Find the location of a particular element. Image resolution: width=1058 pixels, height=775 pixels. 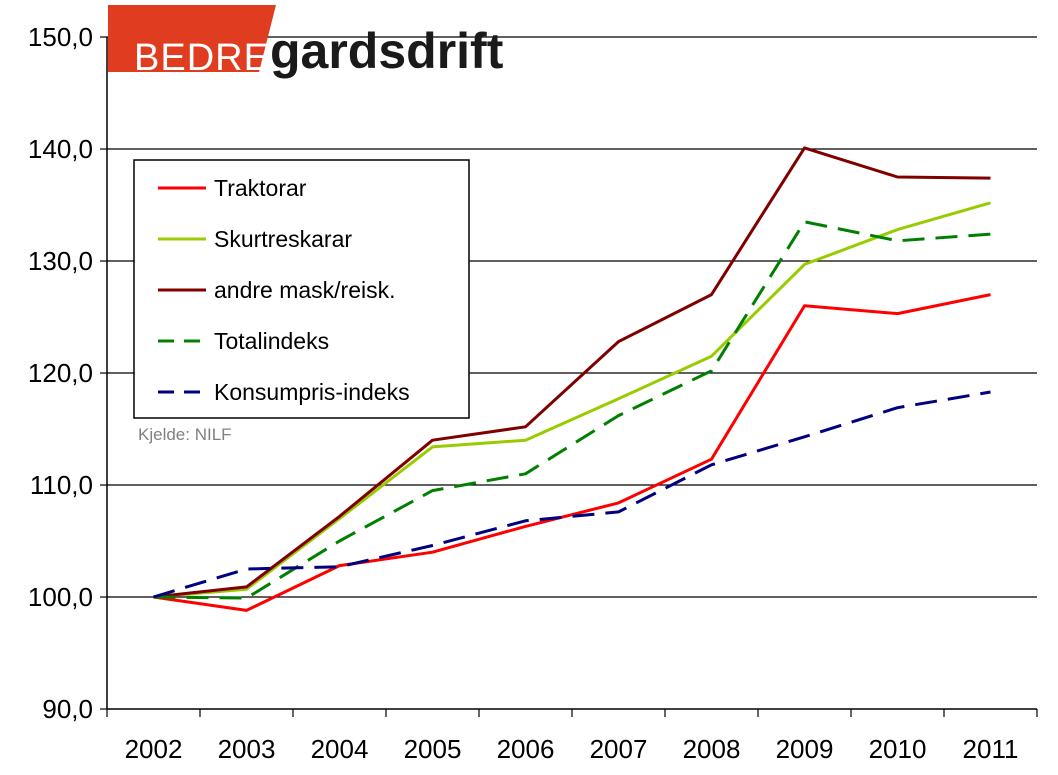

logo-gardsdrift-text: gardsdrift is located at coordinates (387, 51).